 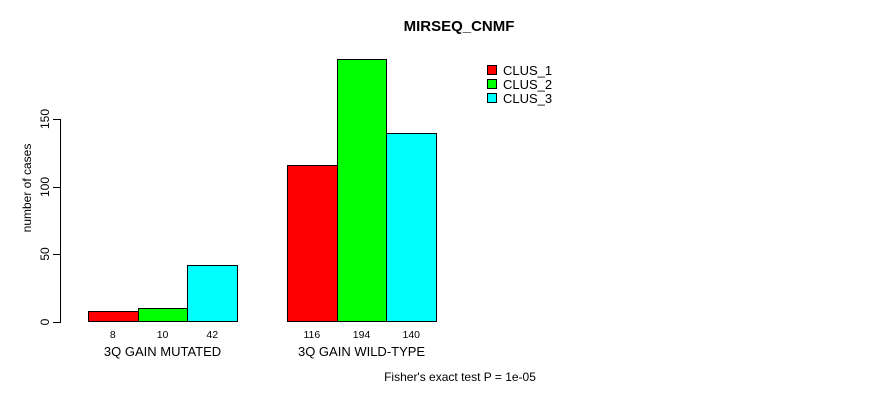 I want to click on group-label: 3Q GAIN MUTATED, so click(x=162, y=351).